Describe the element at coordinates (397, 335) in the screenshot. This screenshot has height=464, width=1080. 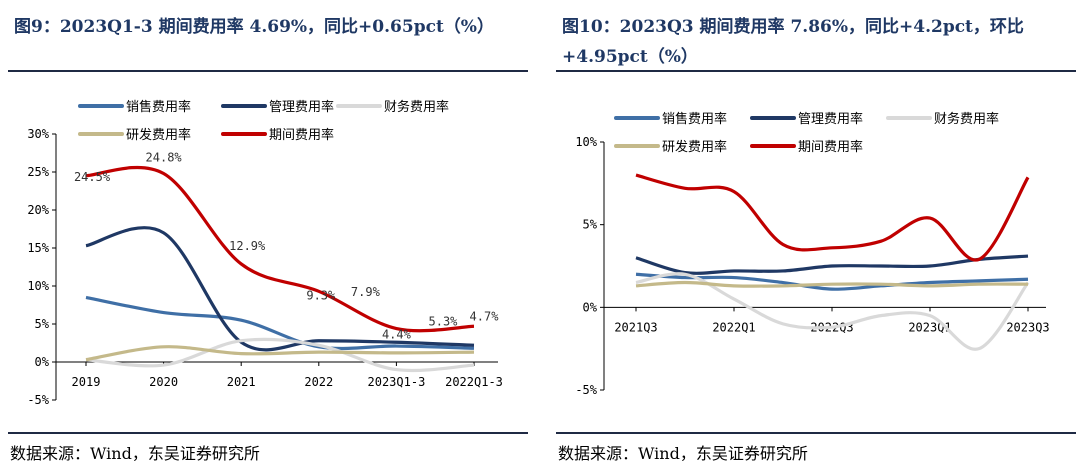
I see `data-label: 4.4%` at that location.